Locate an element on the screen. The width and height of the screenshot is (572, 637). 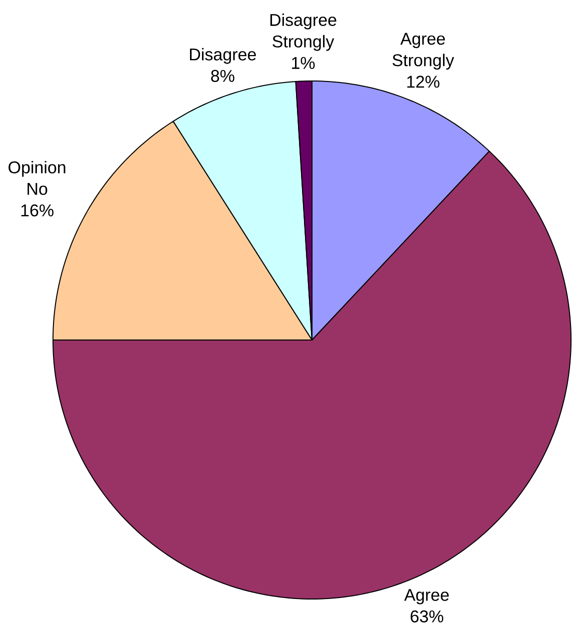
slice-label: Disagree Strongly is located at coordinates (303, 32).